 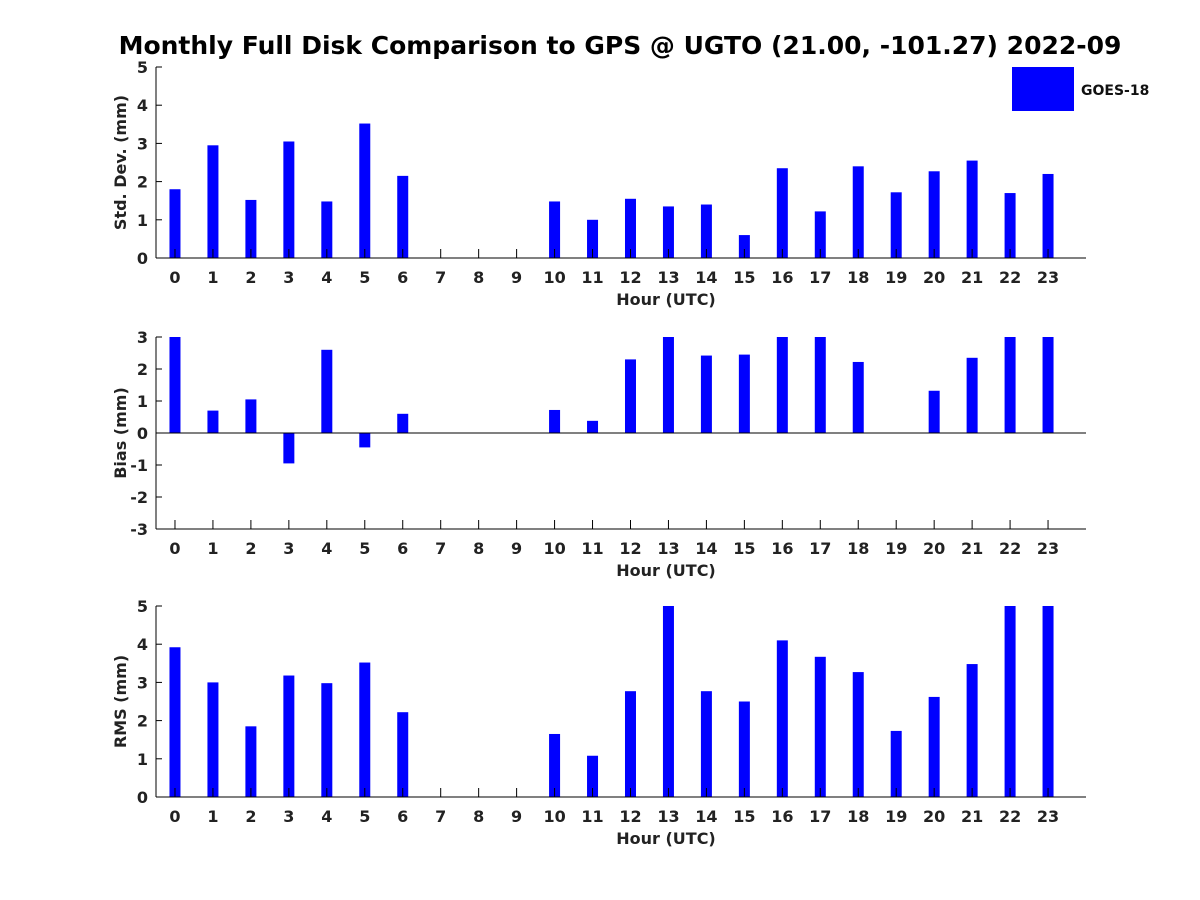 I want to click on x-tick-label: 13, so click(x=668, y=816).